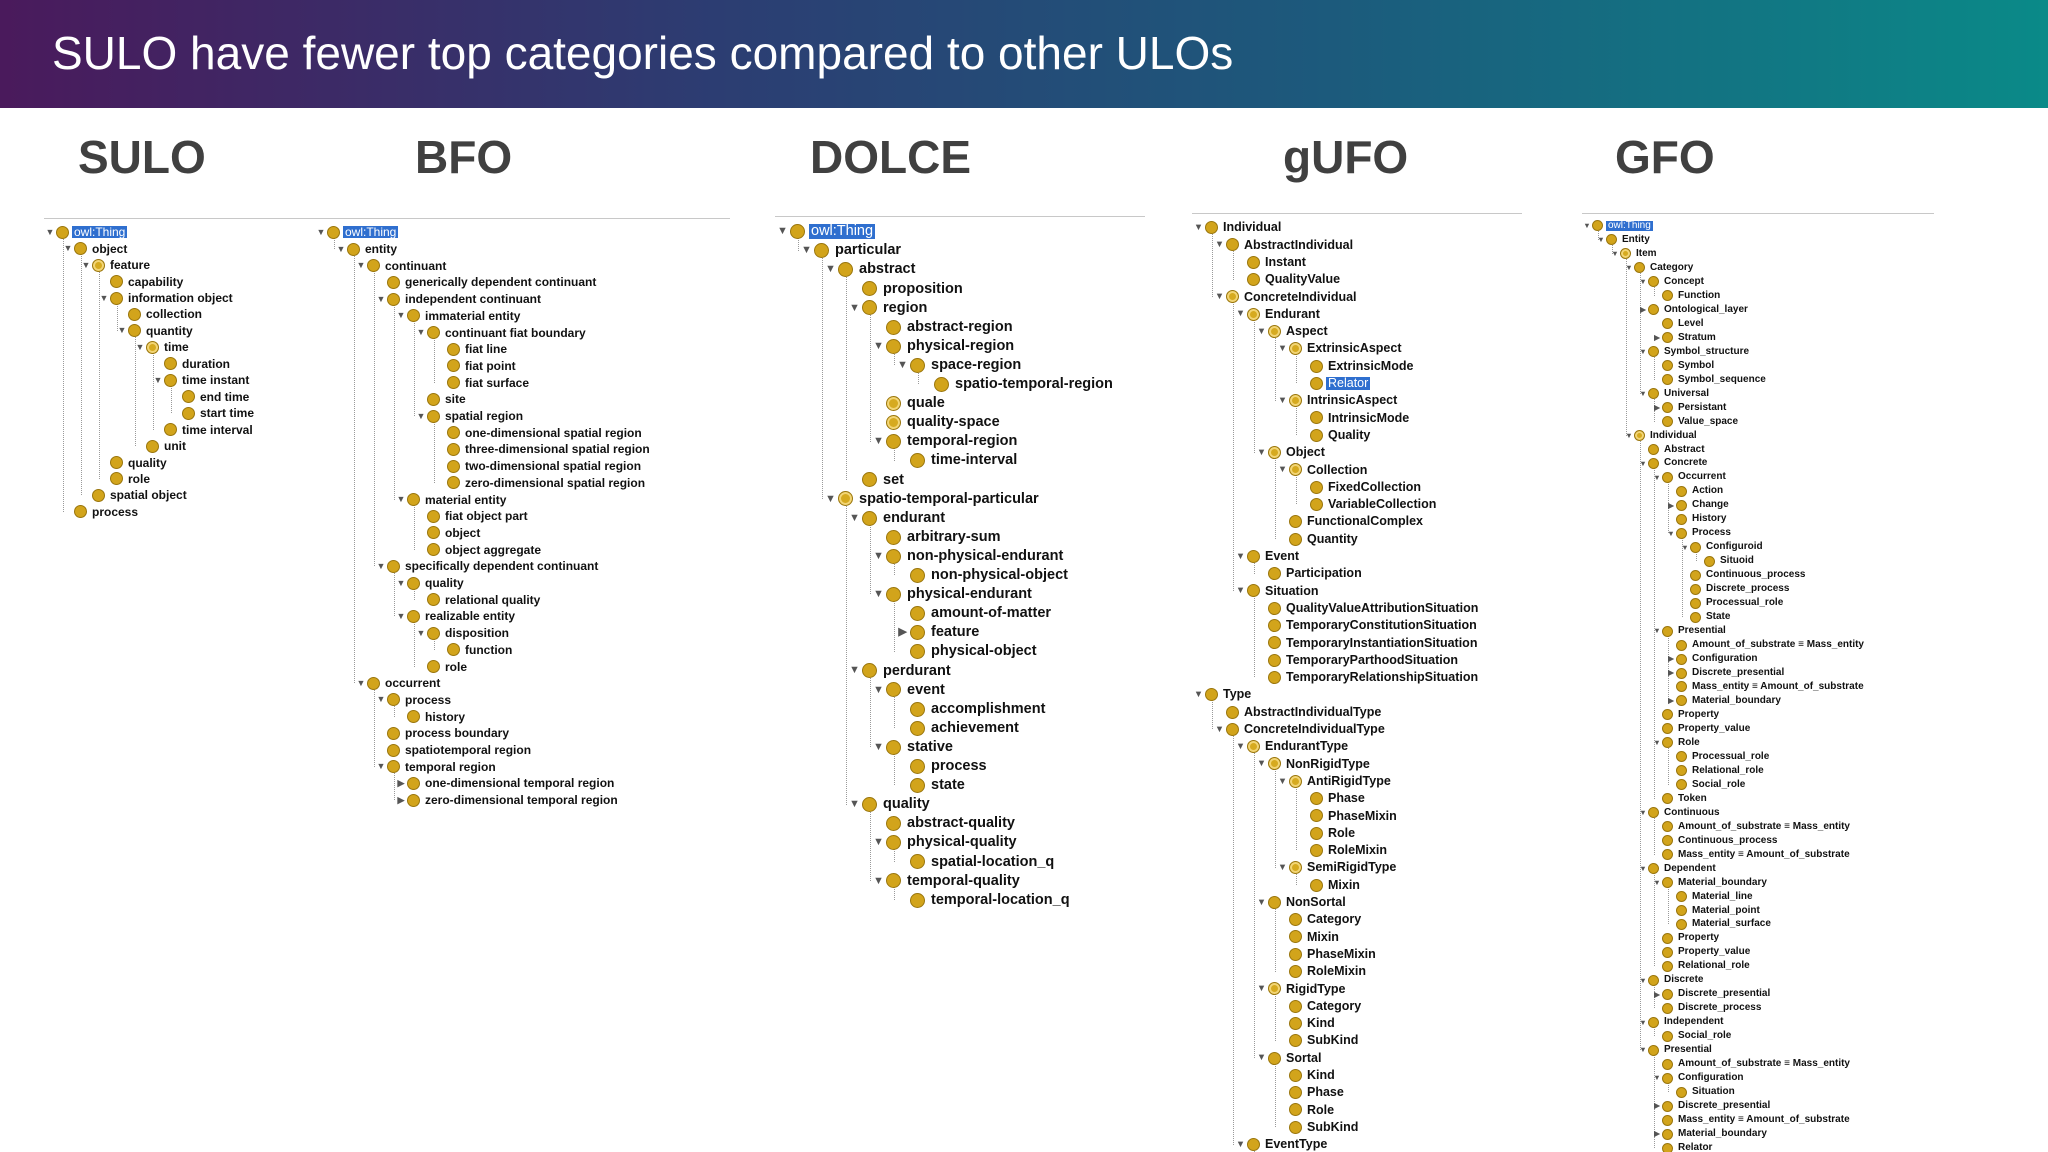 This screenshot has height=1152, width=2048. What do you see at coordinates (1673, 463) in the screenshot?
I see `tree-node: ▼ Concrete` at bounding box center [1673, 463].